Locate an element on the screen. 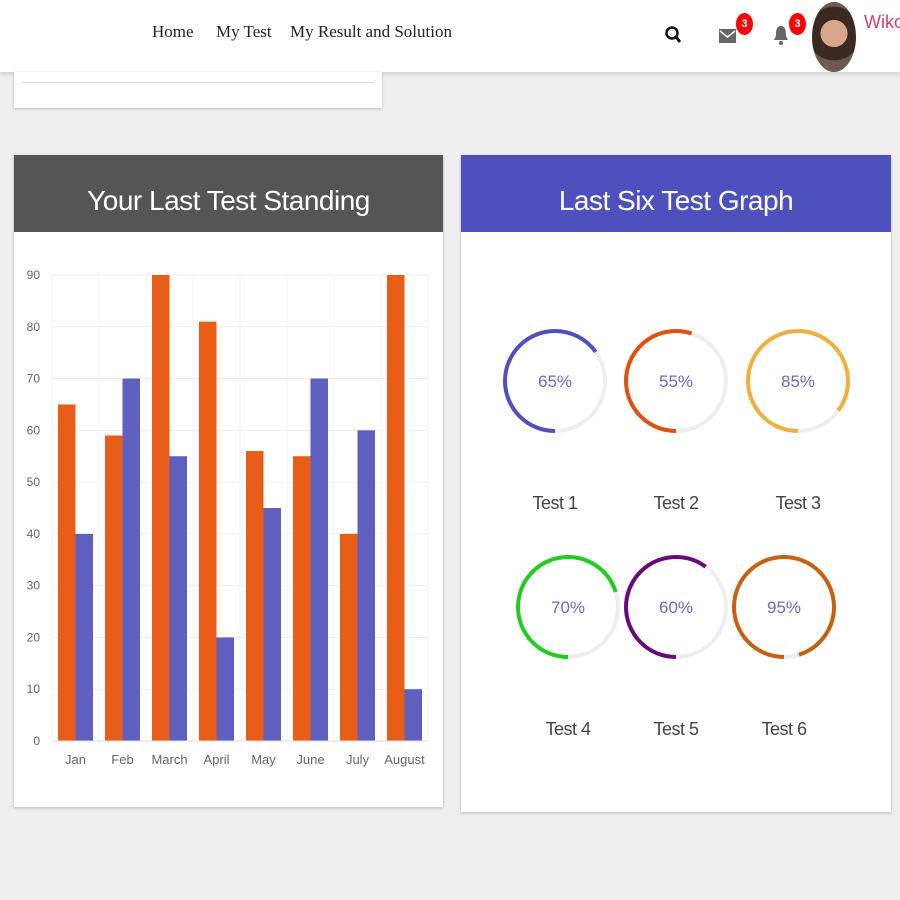 The image size is (900, 900). x-tick-label: March is located at coordinates (169, 759).